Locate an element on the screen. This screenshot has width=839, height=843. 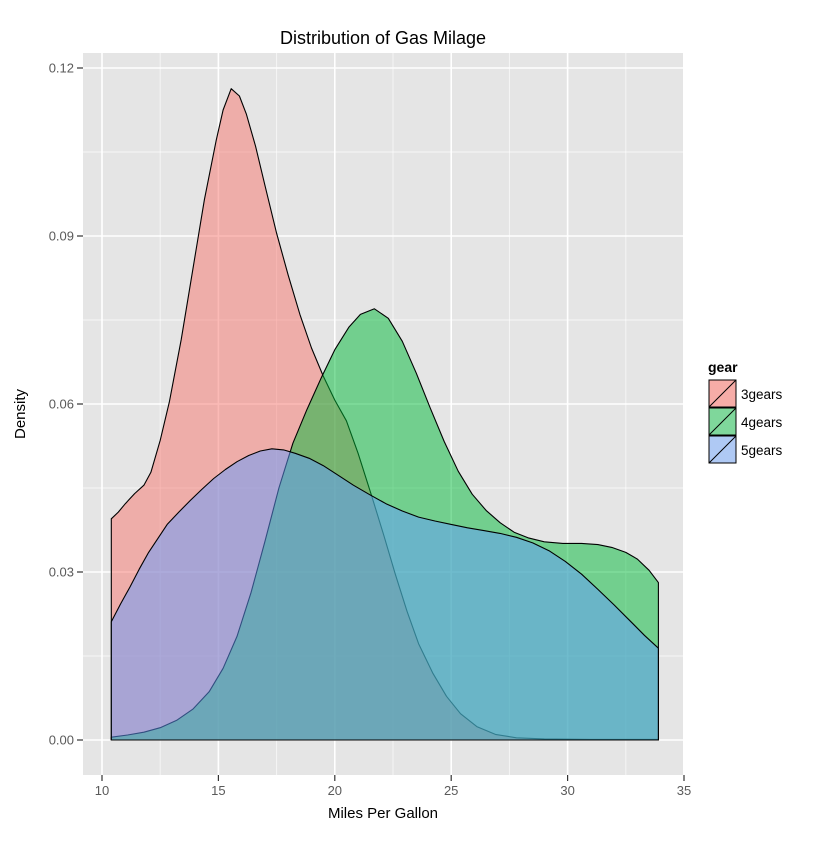
legend-entries: 3gears 4gears 5gears is located at coordinates (745, 421).